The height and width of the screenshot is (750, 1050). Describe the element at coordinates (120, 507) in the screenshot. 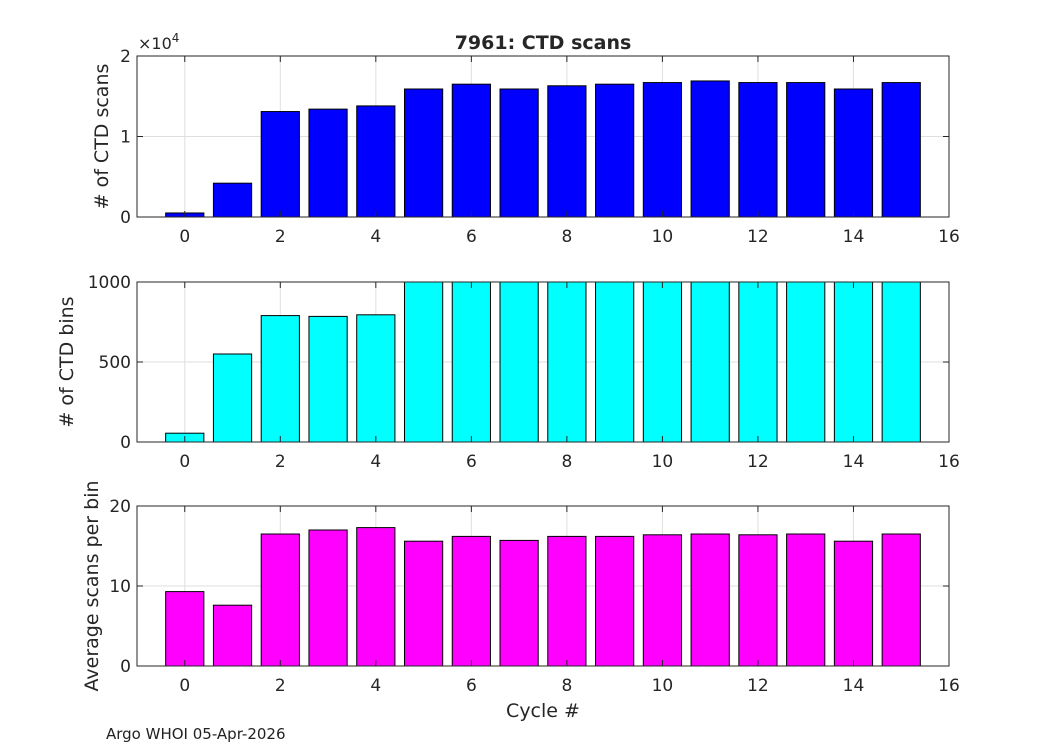

I see `y-tick-label: 20` at that location.